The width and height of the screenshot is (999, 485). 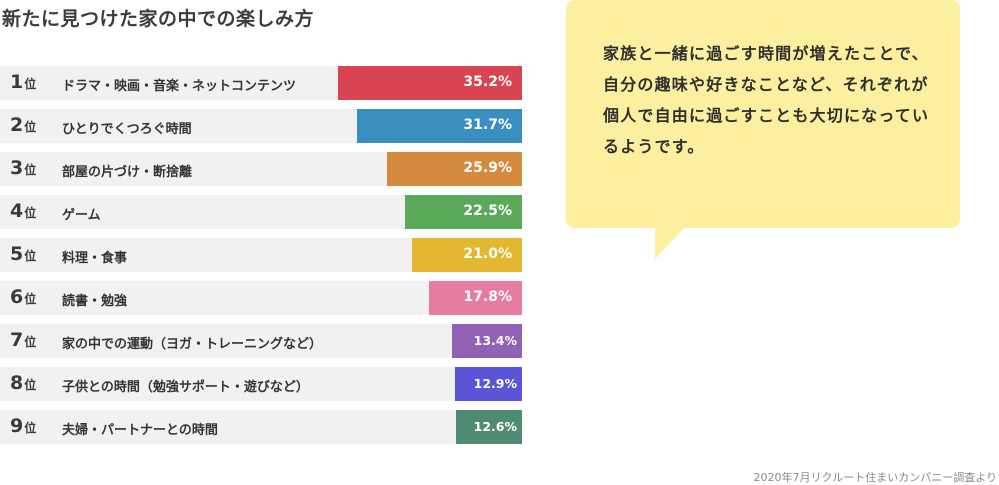 I want to click on rank-number: 8位, so click(x=23, y=383).